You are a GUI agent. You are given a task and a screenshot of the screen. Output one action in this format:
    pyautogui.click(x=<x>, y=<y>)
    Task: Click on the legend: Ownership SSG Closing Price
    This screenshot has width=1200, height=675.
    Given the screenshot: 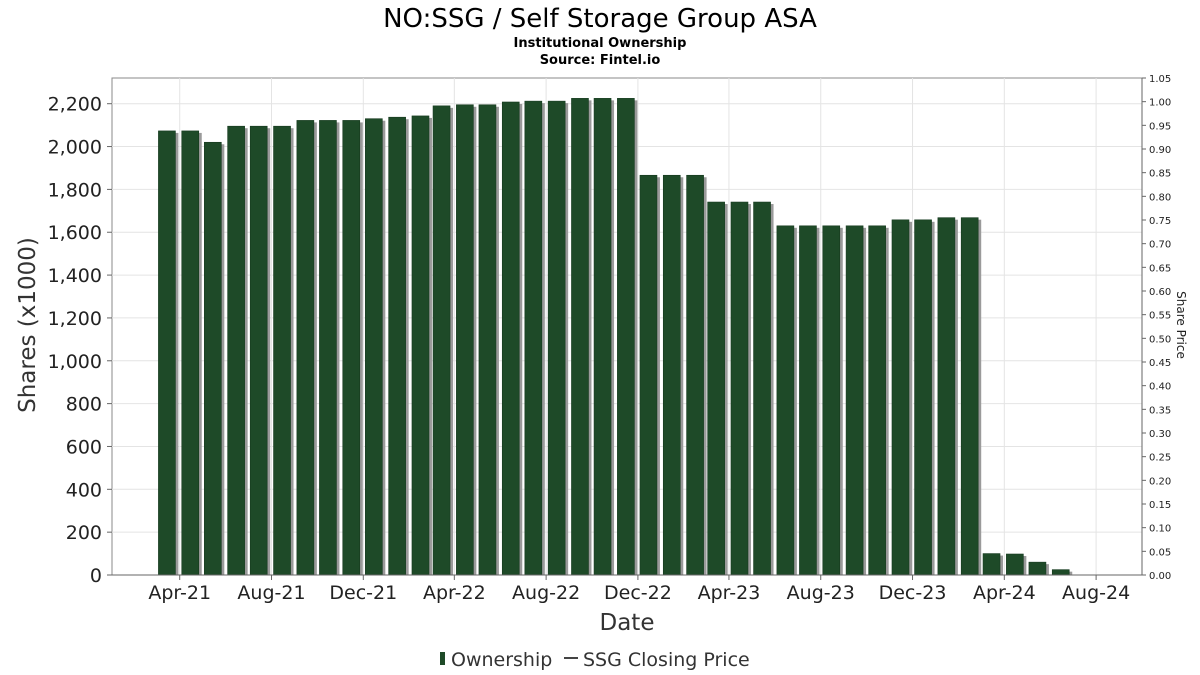 What is the action you would take?
    pyautogui.click(x=595, y=660)
    